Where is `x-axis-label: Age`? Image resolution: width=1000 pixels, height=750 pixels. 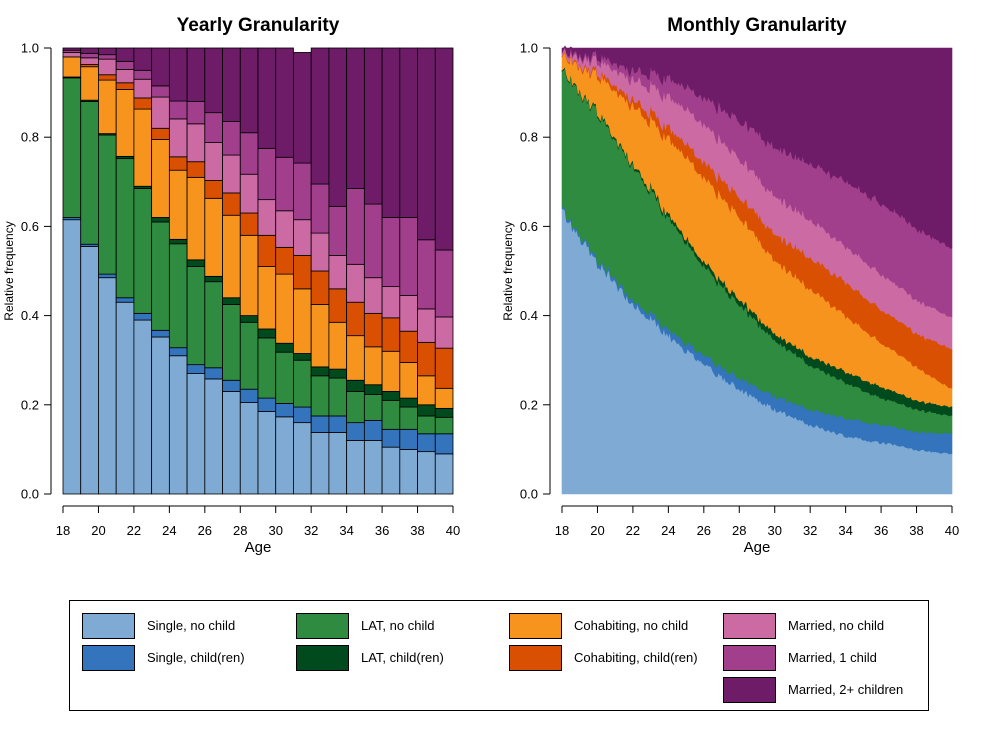 x-axis-label: Age is located at coordinates (258, 547).